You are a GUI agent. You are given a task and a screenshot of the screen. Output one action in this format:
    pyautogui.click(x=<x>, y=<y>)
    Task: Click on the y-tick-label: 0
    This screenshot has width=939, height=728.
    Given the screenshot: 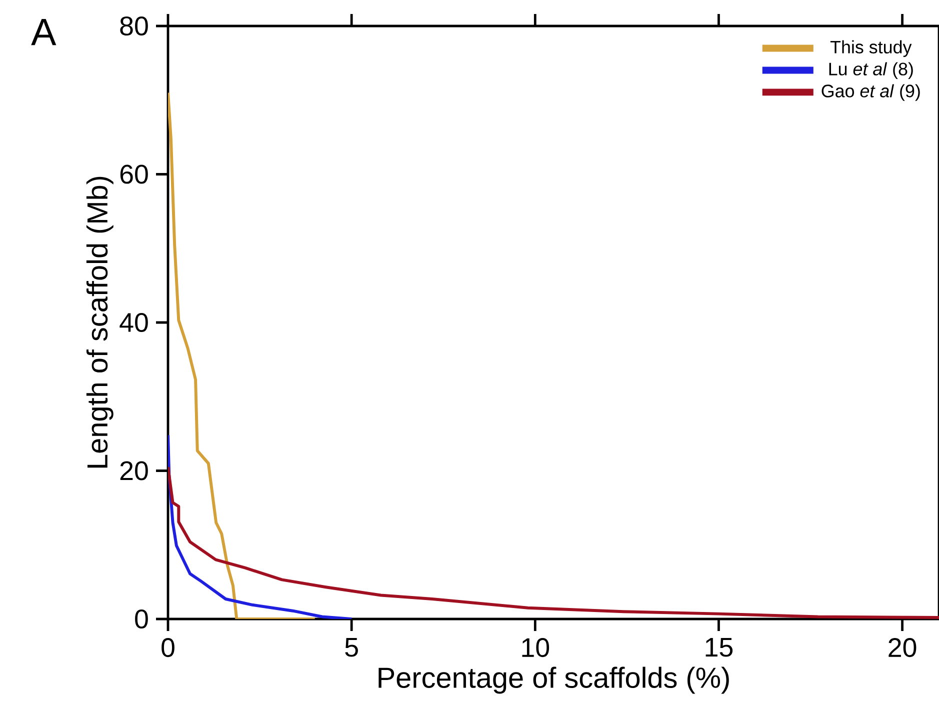 What is the action you would take?
    pyautogui.click(x=141, y=619)
    